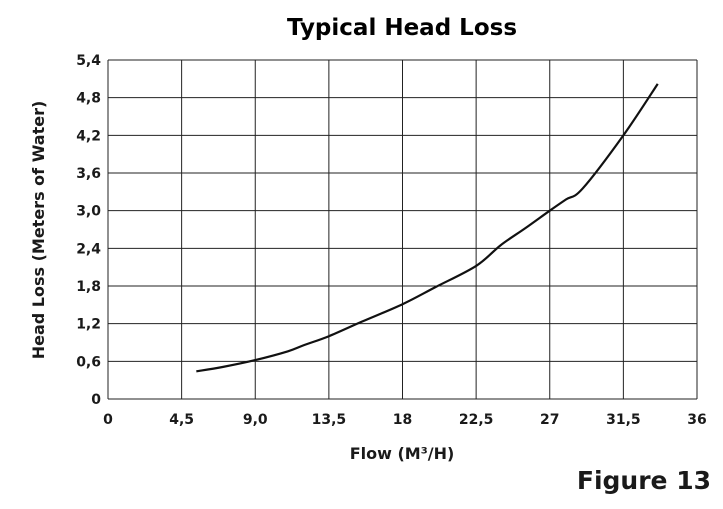 This screenshot has height=509, width=723. What do you see at coordinates (96, 400) in the screenshot?
I see `y-tick-label: 0` at bounding box center [96, 400].